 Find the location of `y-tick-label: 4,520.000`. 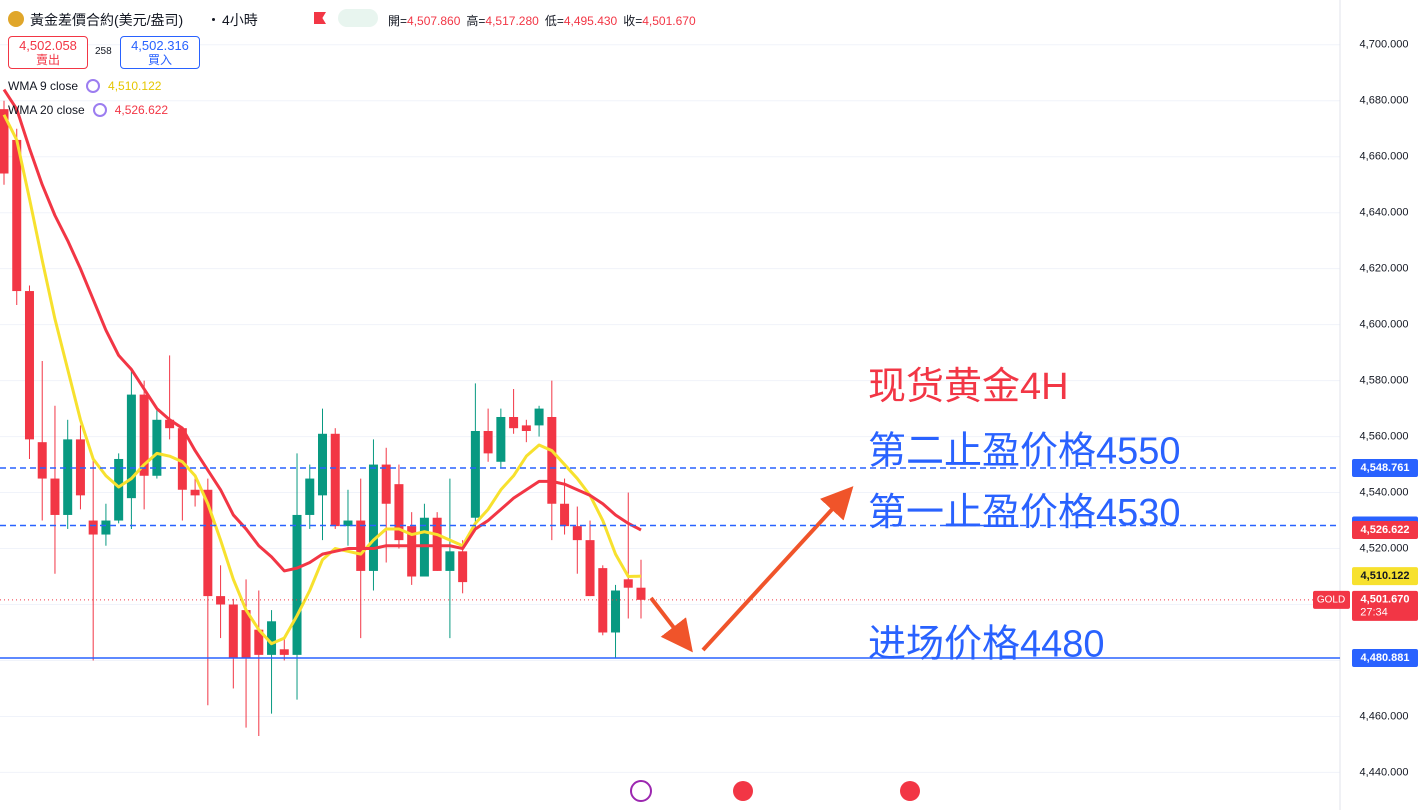

y-tick-label: 4,520.000 is located at coordinates (1384, 548).